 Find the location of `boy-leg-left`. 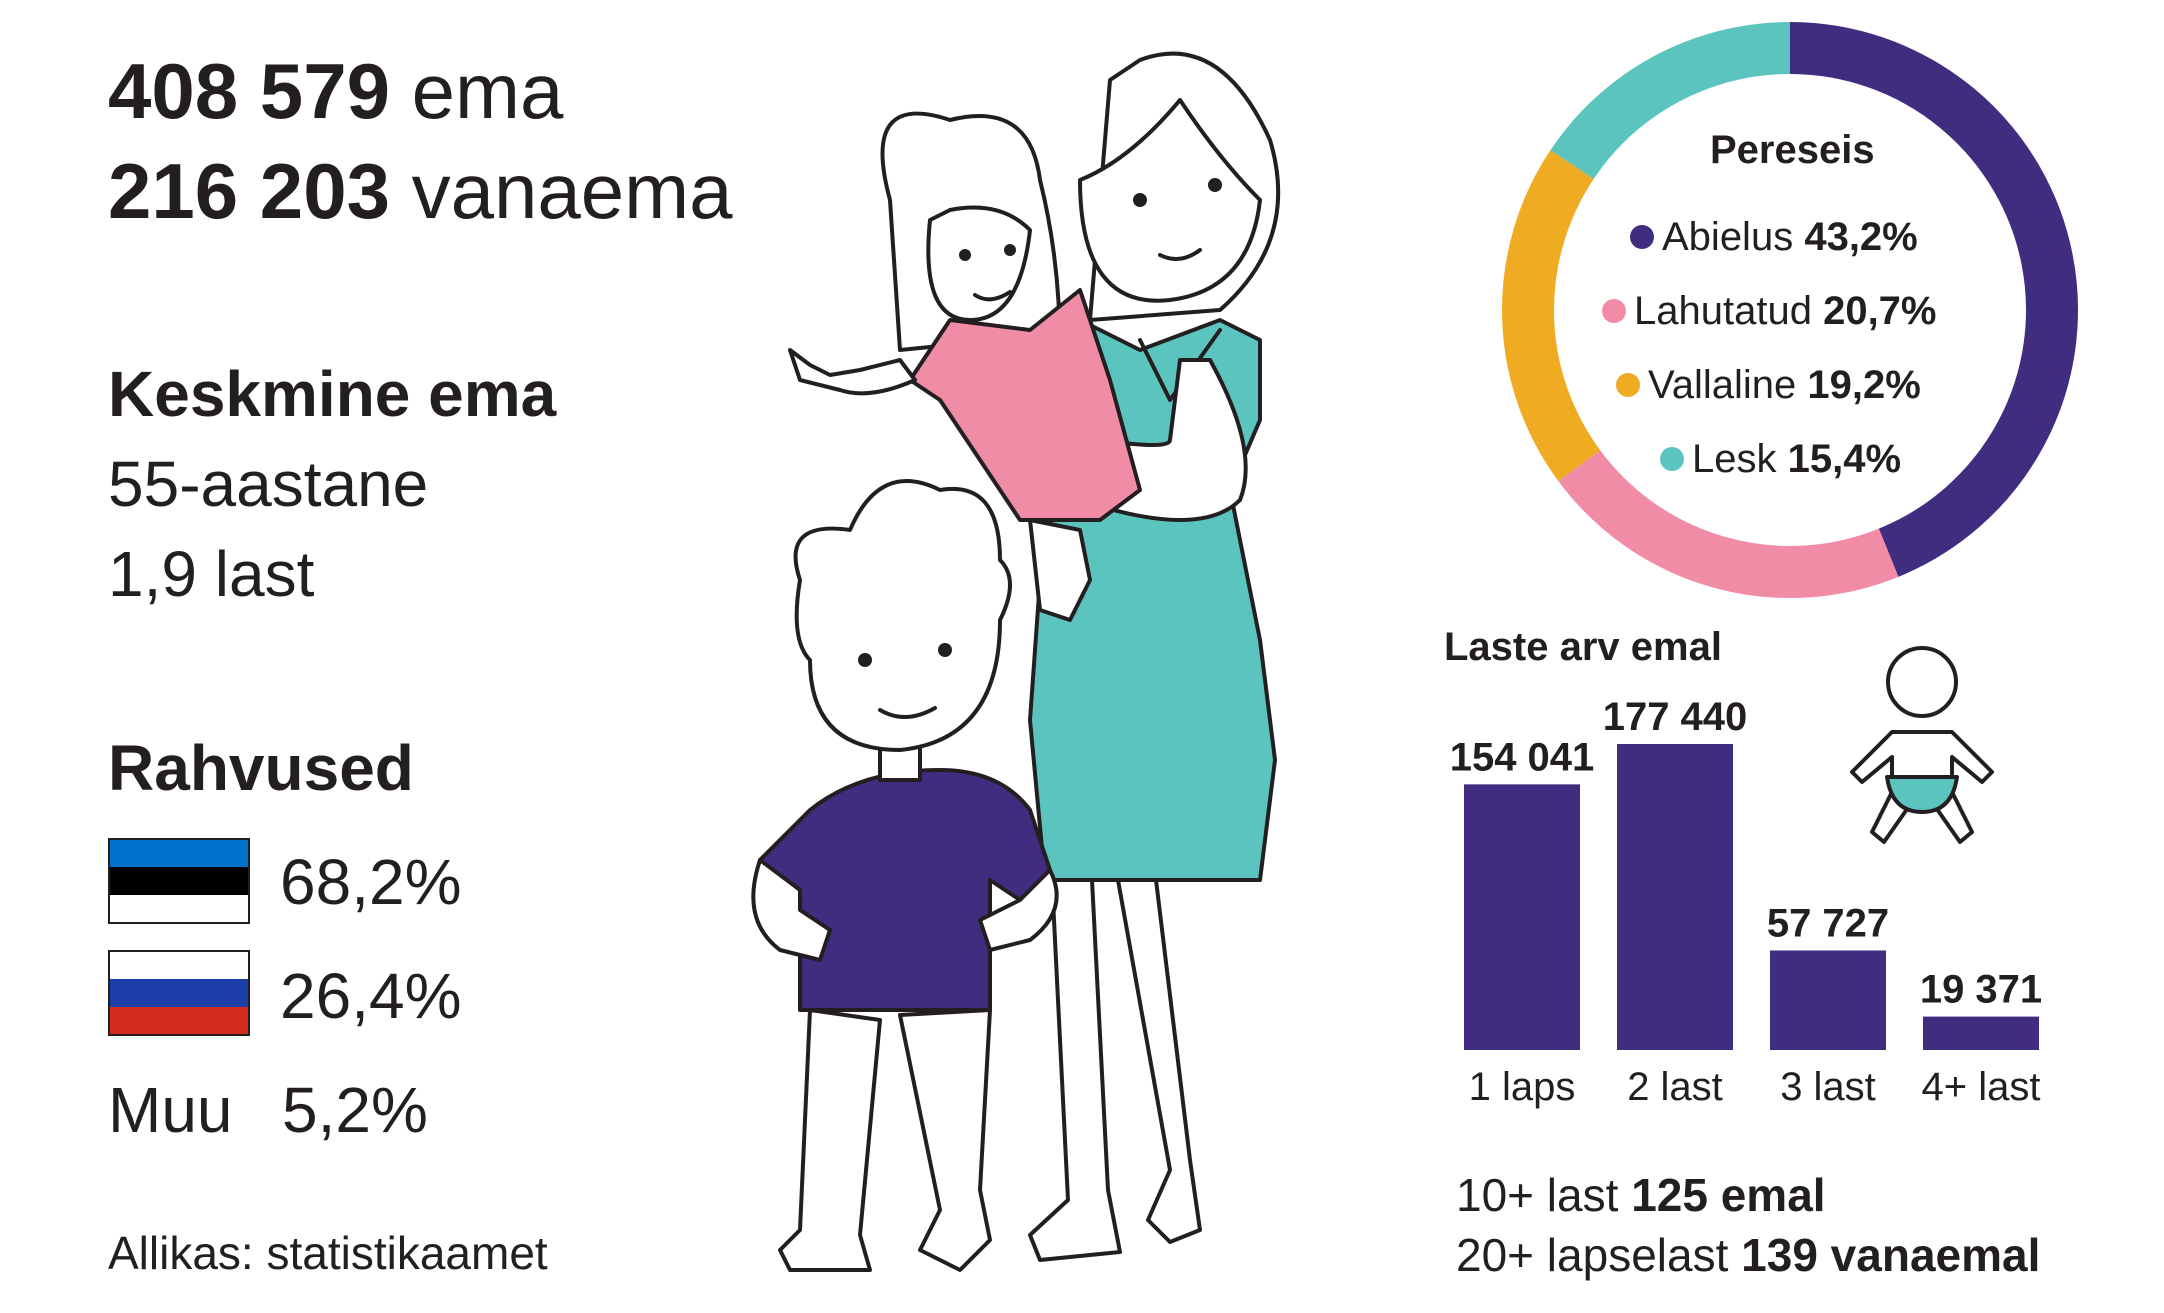

boy-leg-left is located at coordinates (830, 1140).